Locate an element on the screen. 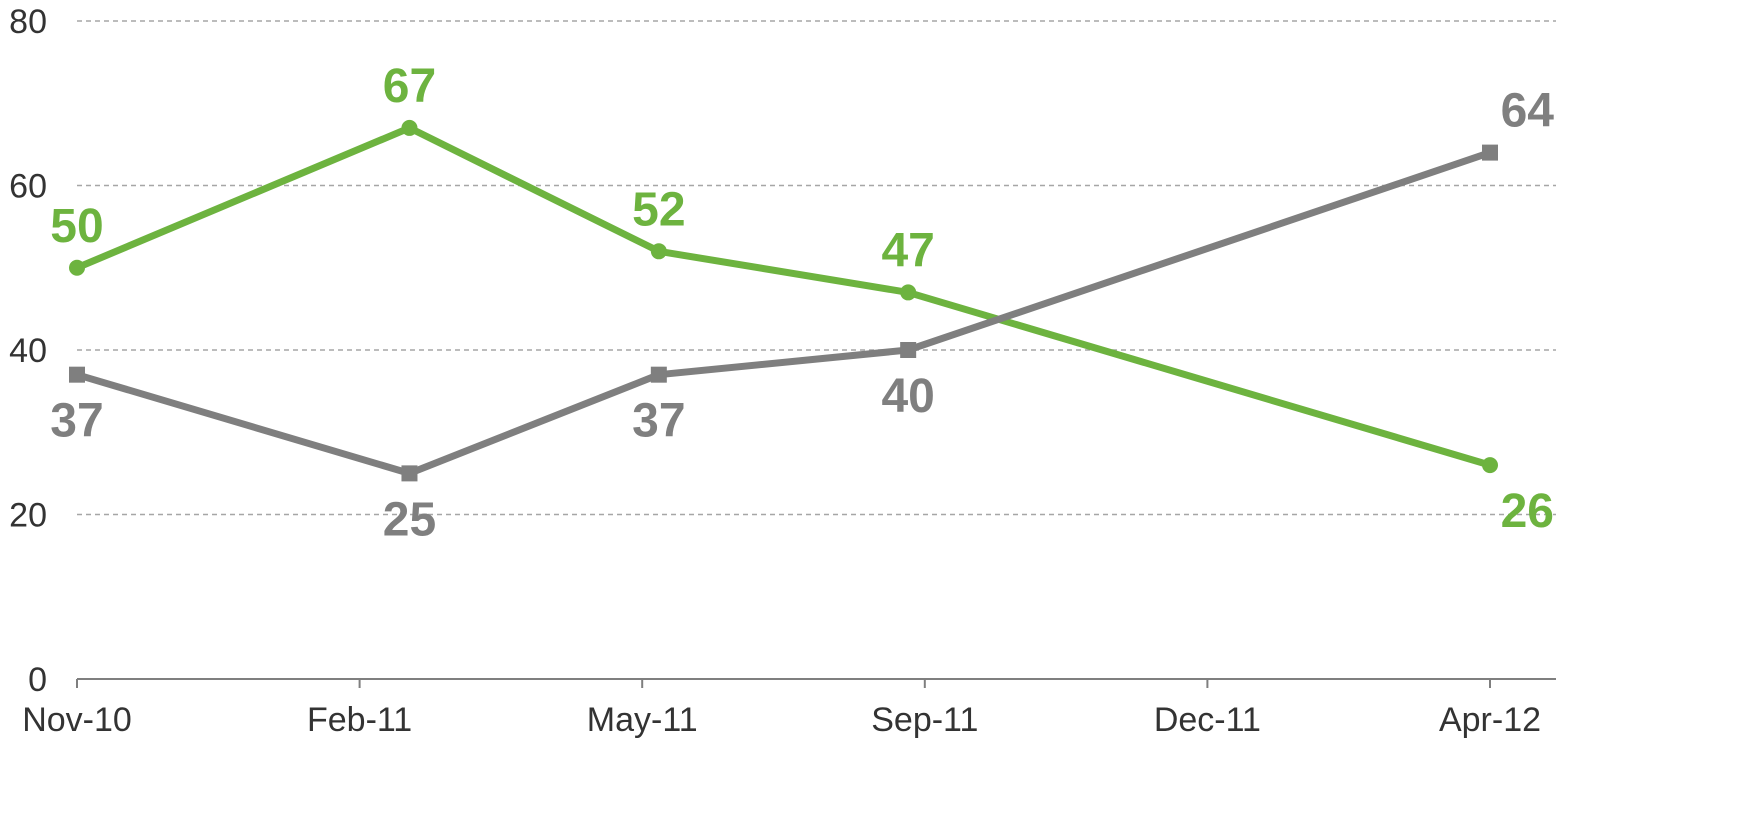  data-label: 26 is located at coordinates (1527, 511).